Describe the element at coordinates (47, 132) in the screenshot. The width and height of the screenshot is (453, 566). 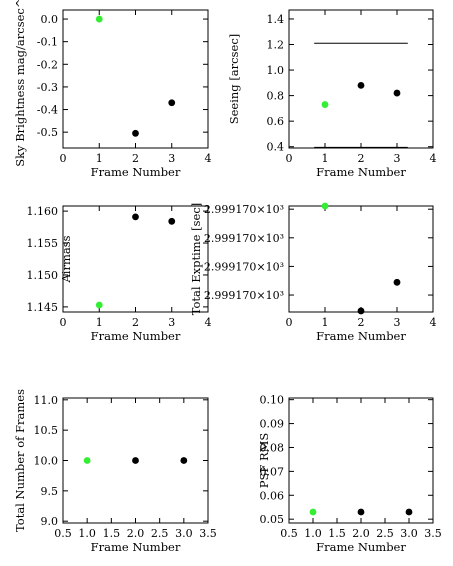
I see `y-tick-label: -0.5` at that location.